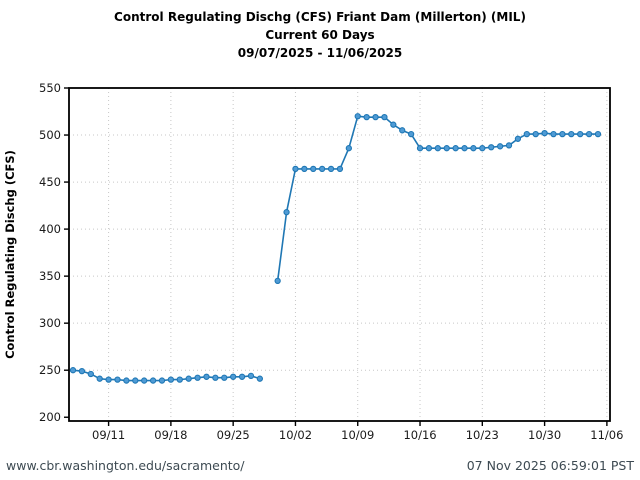 This screenshot has width=640, height=480. Describe the element at coordinates (50, 323) in the screenshot. I see `y-tick-label: 300` at that location.